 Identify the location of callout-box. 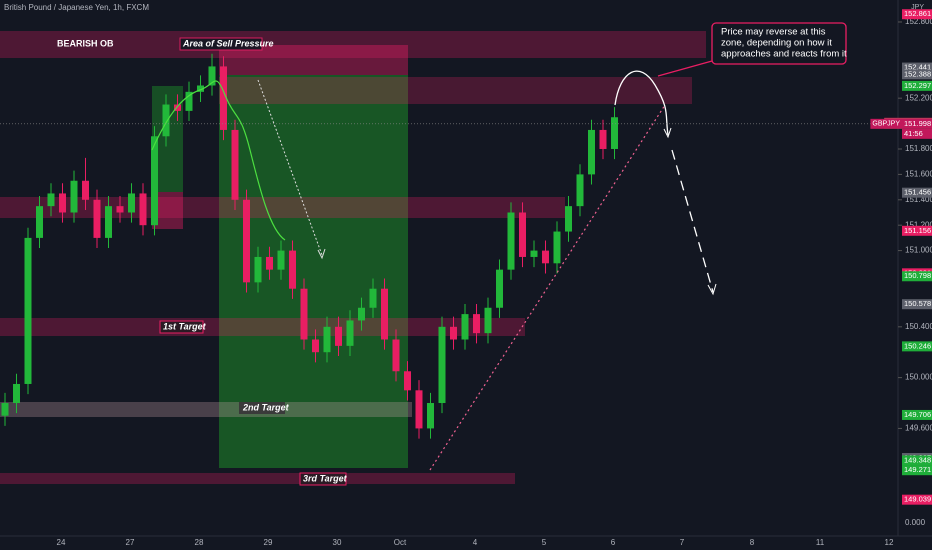
(779, 43).